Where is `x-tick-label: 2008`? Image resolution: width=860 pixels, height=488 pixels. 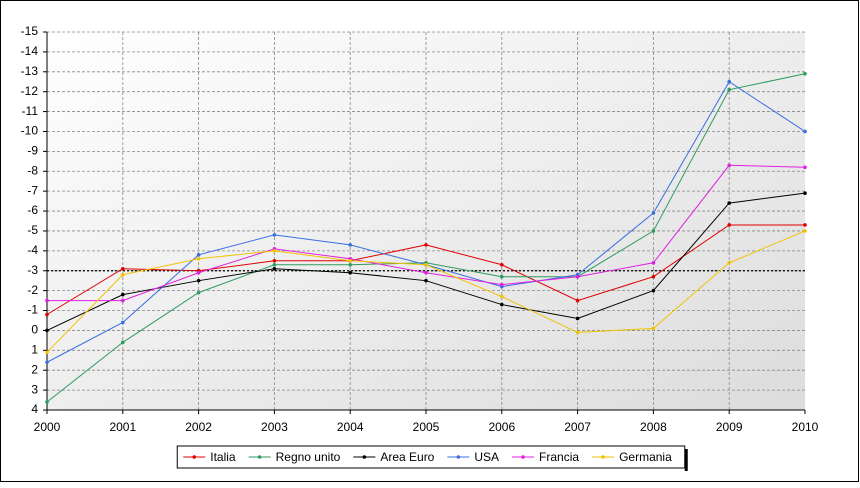
x-tick-label: 2008 is located at coordinates (653, 427).